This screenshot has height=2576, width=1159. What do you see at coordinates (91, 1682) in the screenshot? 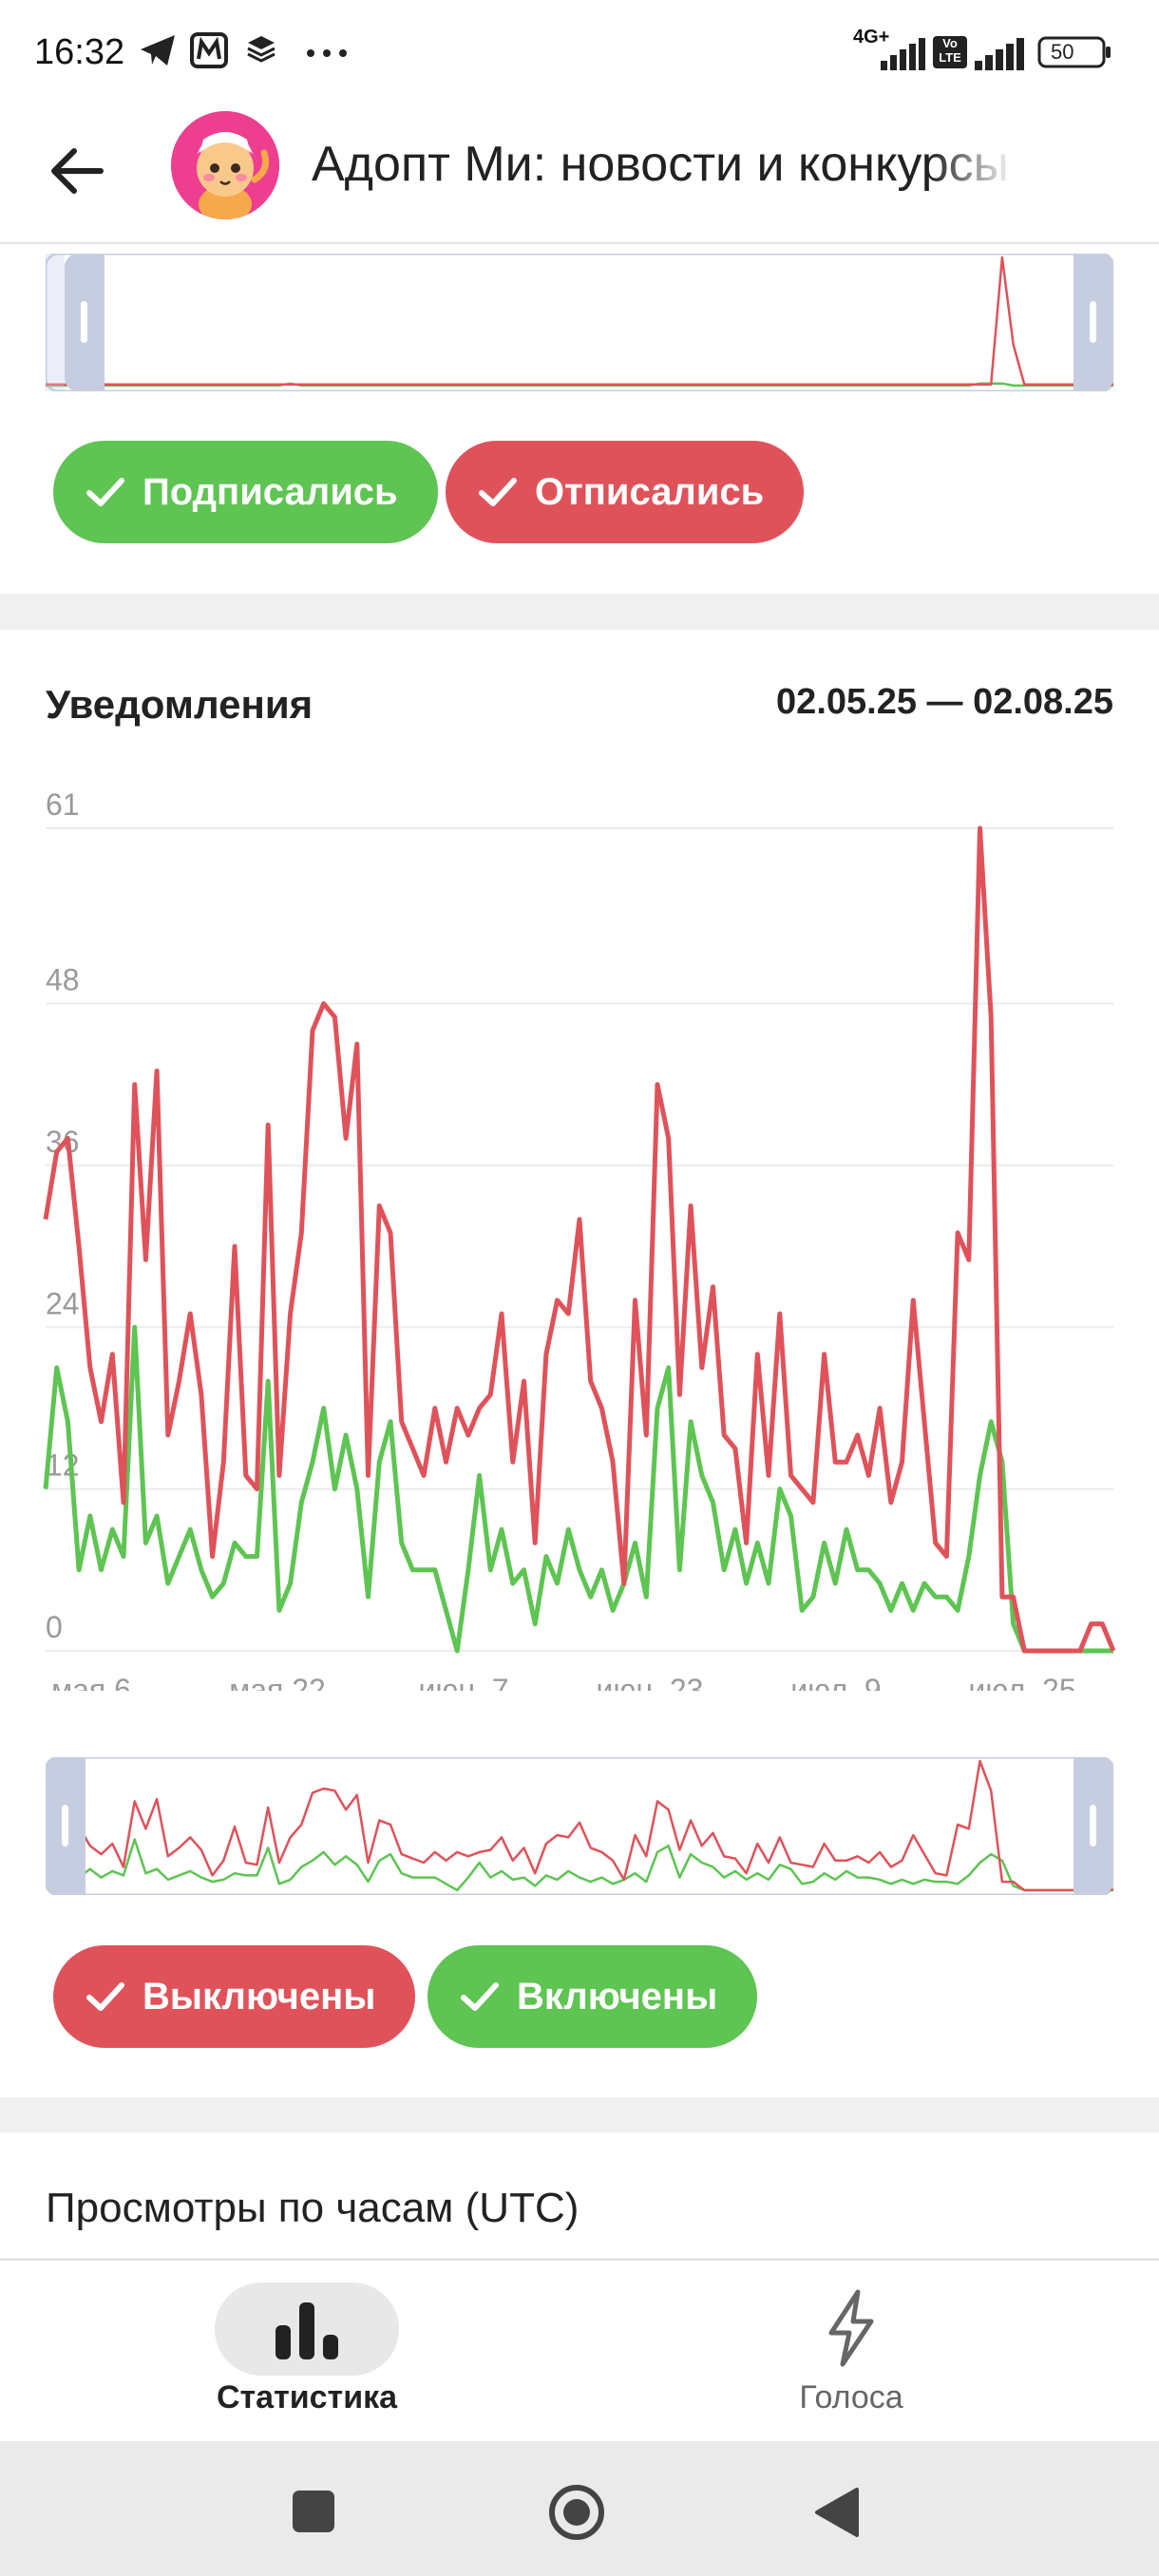
I see `x-tick-label: мая 6` at bounding box center [91, 1682].